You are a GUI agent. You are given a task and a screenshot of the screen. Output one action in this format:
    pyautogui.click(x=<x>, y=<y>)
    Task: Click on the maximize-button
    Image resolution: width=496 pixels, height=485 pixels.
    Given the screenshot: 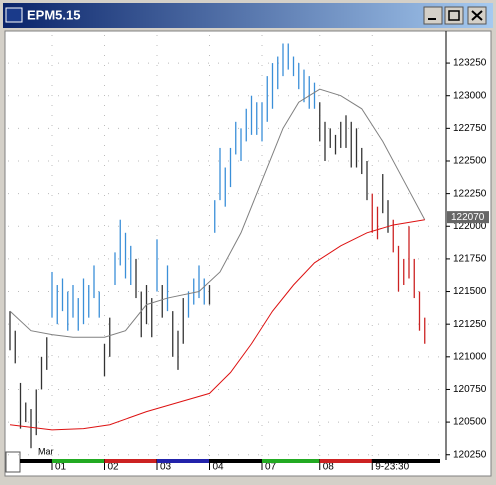 What is the action you would take?
    pyautogui.click(x=454, y=15)
    